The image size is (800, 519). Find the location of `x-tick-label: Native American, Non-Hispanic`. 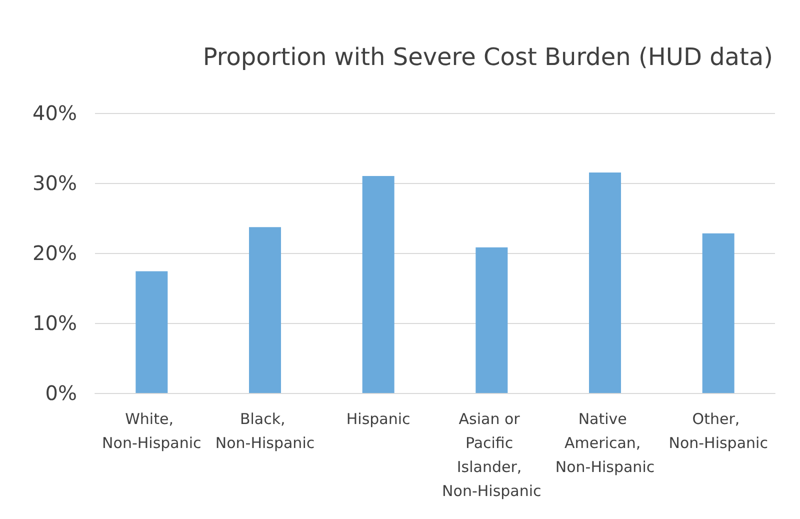

x-tick-label: Native American, Non-Hispanic is located at coordinates (605, 443).